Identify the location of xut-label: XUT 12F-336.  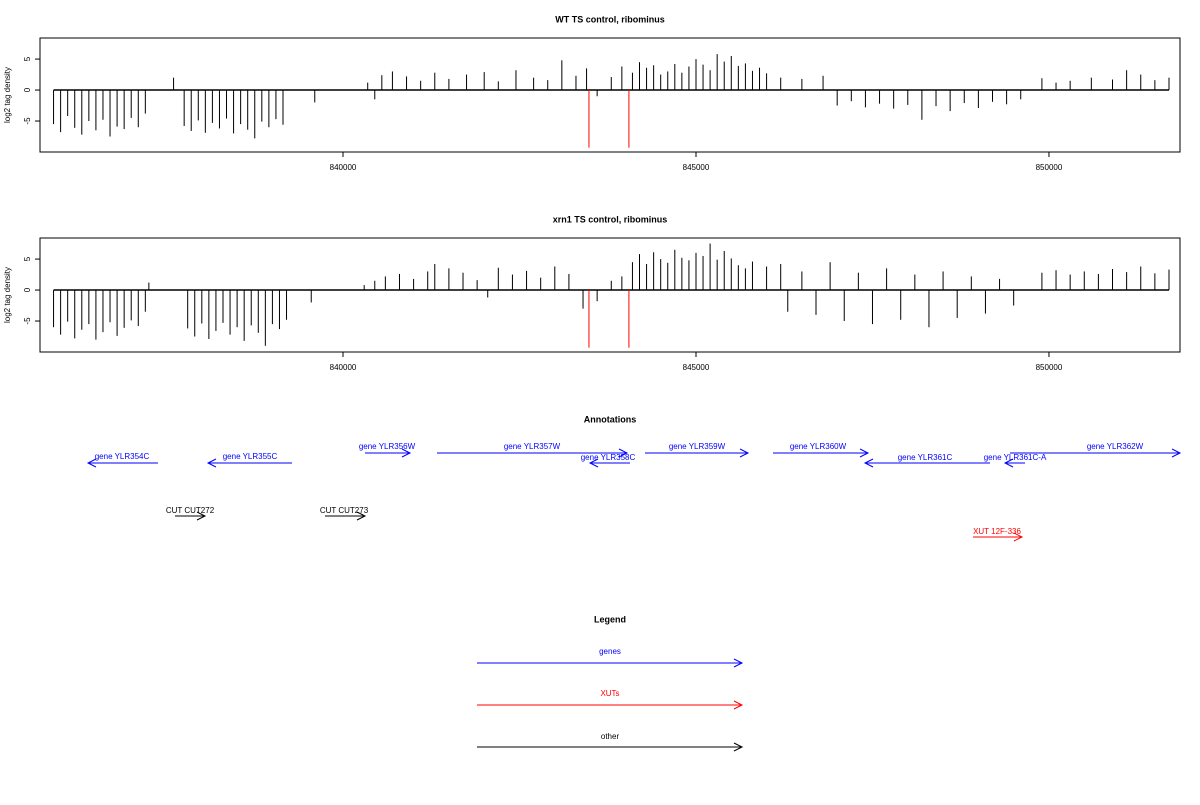
(997, 531).